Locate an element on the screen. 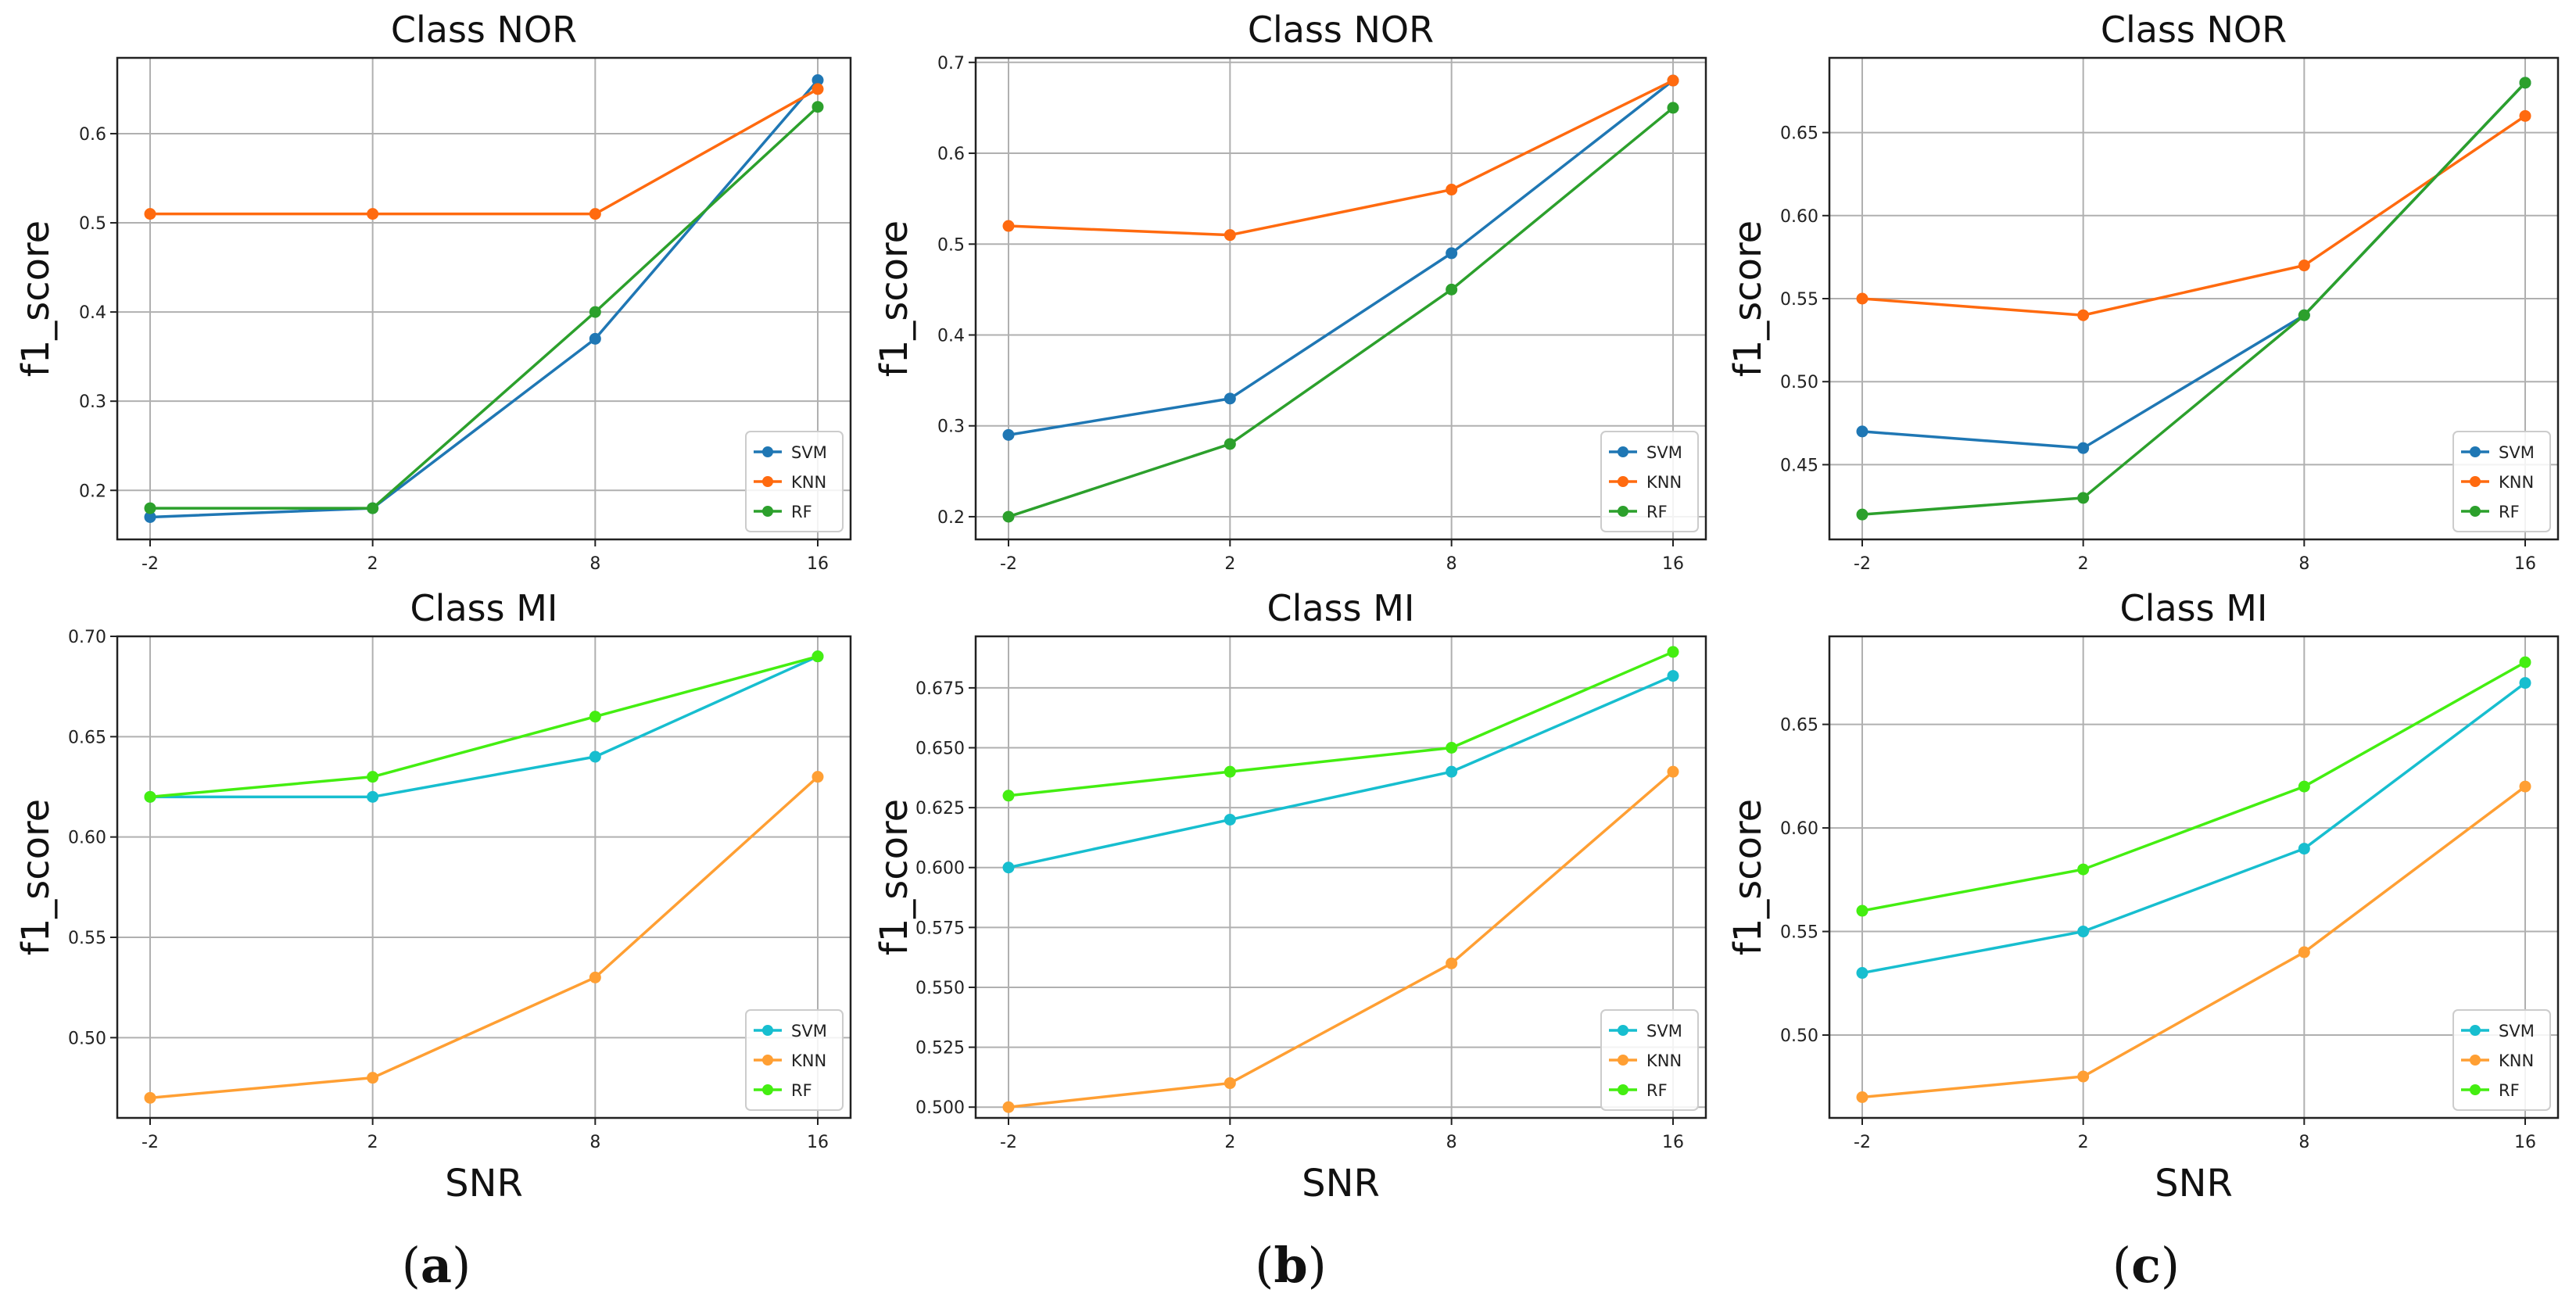  panel-label-a: (a) is located at coordinates (436, 1265).